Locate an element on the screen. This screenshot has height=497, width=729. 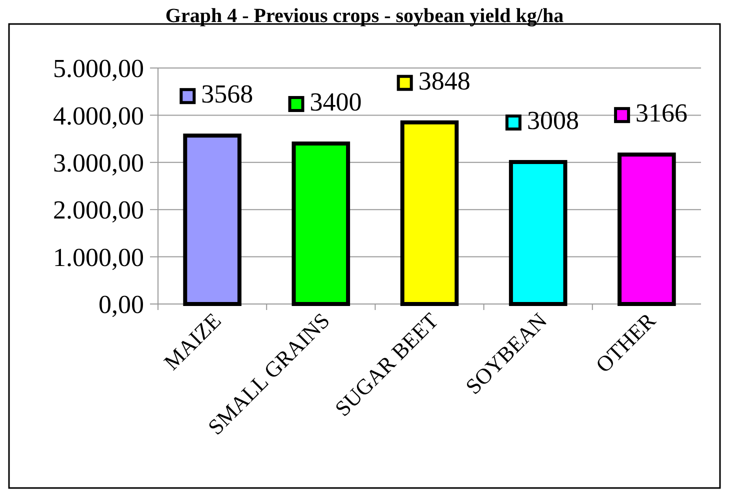
data-label: 3166 is located at coordinates (662, 113).